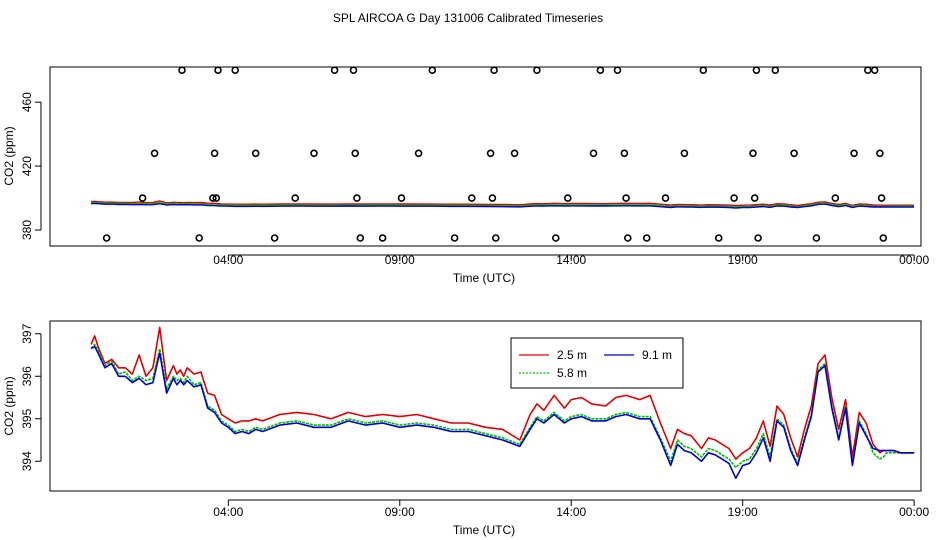  What do you see at coordinates (484, 278) in the screenshot?
I see `top-x-axis-label: Time (UTC)` at bounding box center [484, 278].